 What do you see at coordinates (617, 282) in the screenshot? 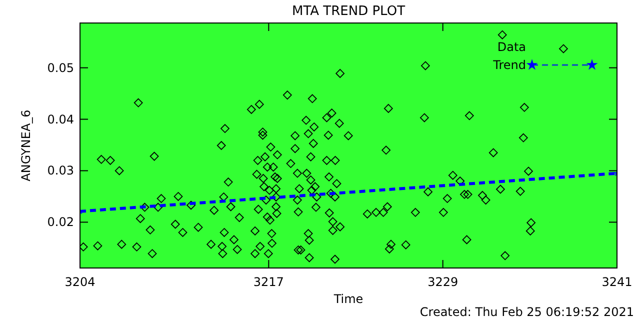
I see `x-tick-label: 3241` at bounding box center [617, 282].